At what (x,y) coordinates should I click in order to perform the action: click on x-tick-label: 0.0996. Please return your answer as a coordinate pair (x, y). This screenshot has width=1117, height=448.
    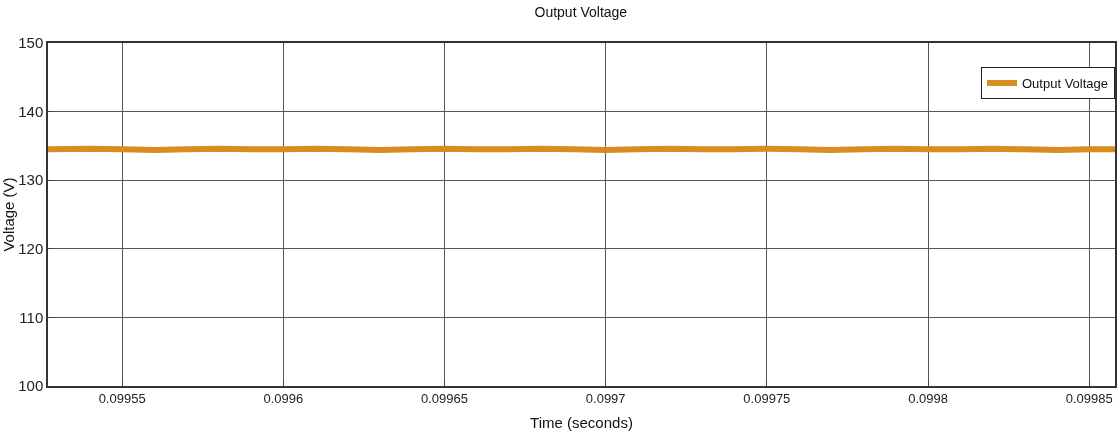
    Looking at the image, I should click on (283, 399).